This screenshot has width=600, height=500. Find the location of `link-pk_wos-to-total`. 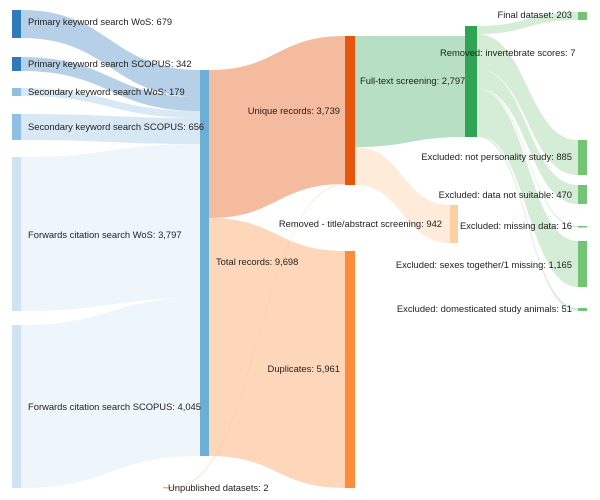

link-pk_wos-to-total is located at coordinates (110, 53).